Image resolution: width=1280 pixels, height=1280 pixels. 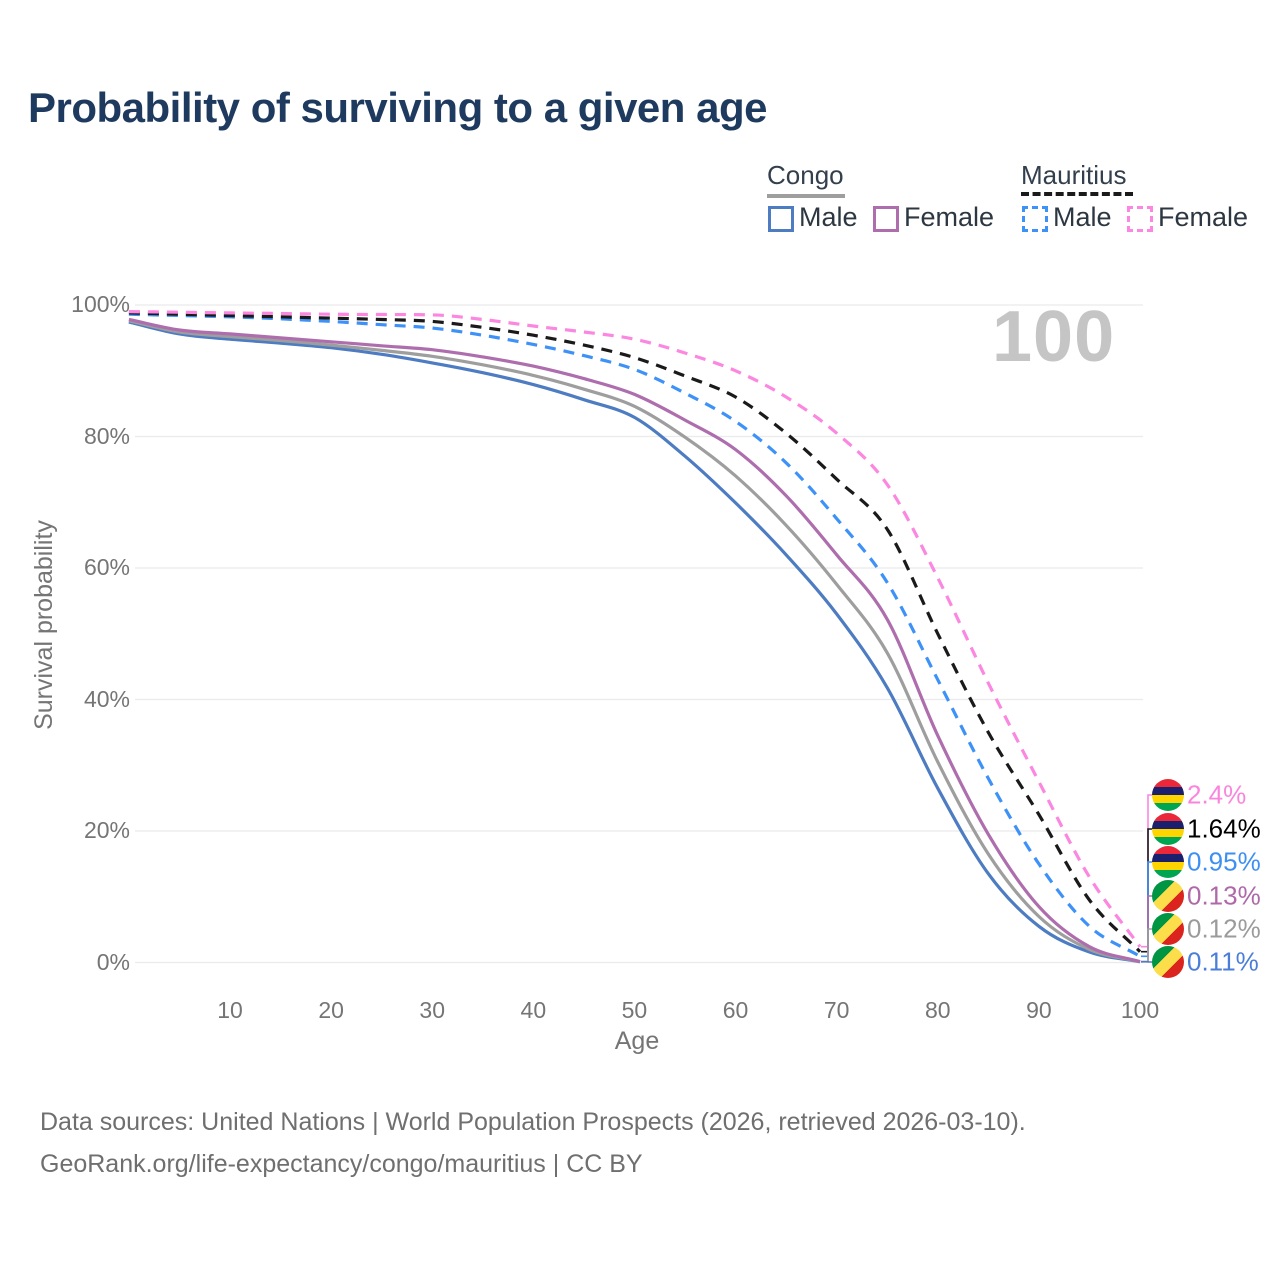 What do you see at coordinates (1203, 217) in the screenshot?
I see `legend-item-mauritius-female: Female` at bounding box center [1203, 217].